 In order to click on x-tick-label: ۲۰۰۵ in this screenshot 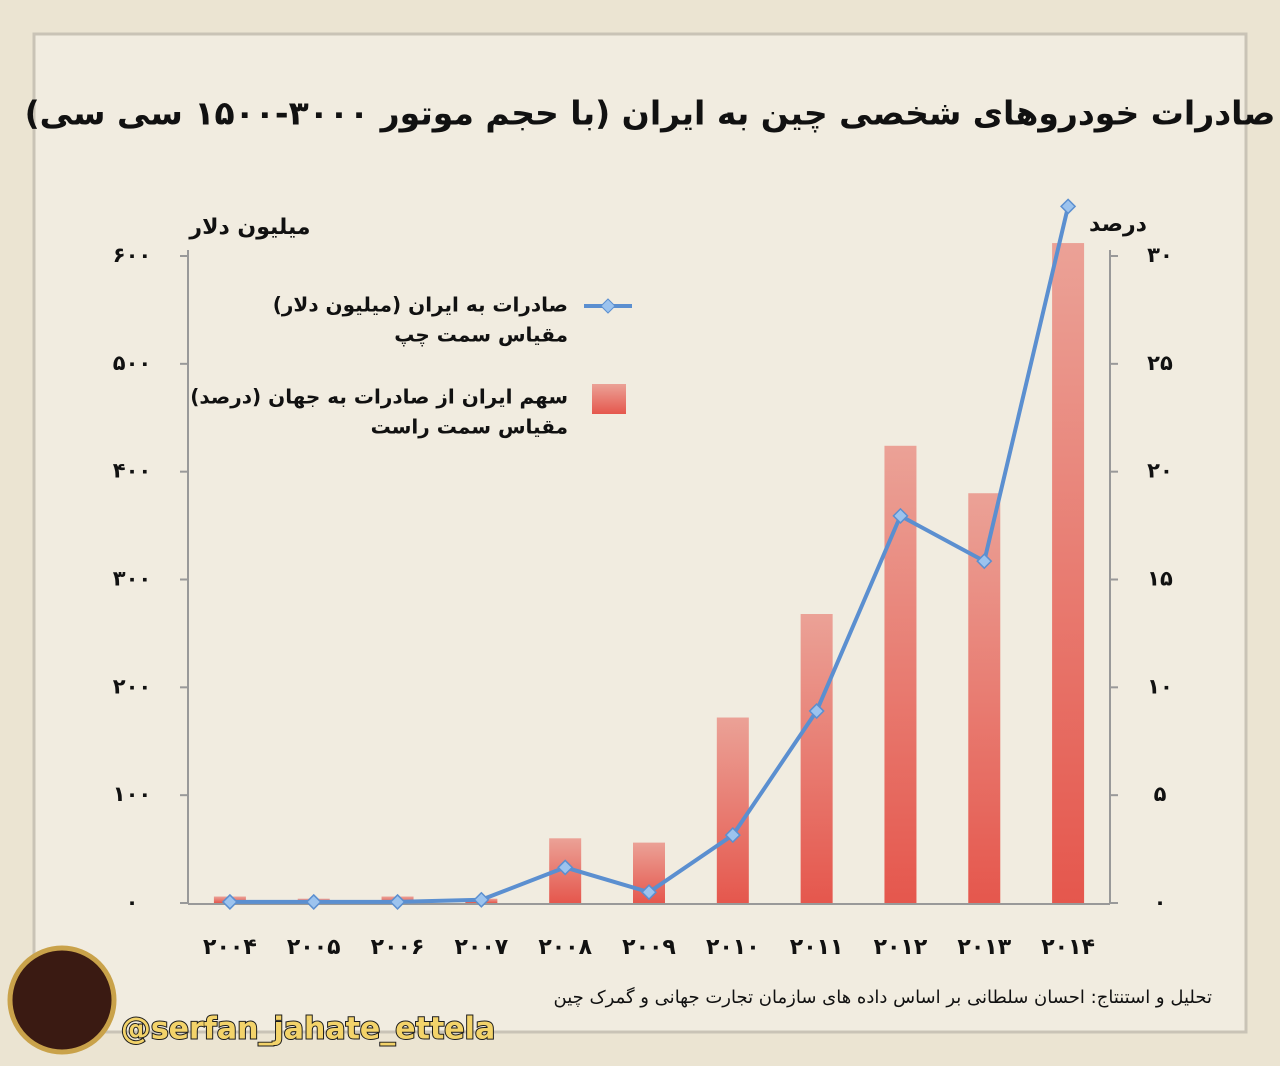, I will do `click(314, 947)`.